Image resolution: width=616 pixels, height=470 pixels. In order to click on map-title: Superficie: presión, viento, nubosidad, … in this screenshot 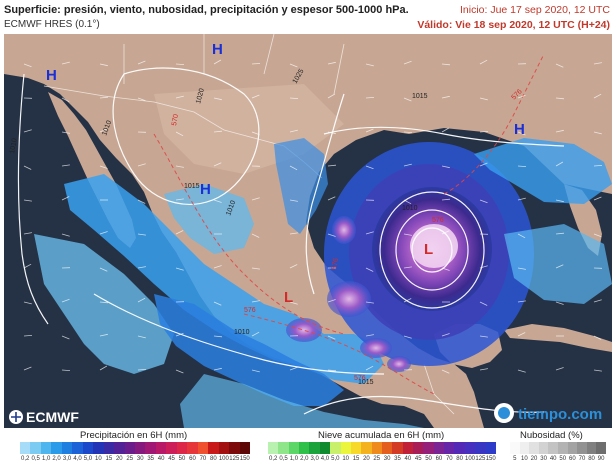, I will do `click(206, 10)`.